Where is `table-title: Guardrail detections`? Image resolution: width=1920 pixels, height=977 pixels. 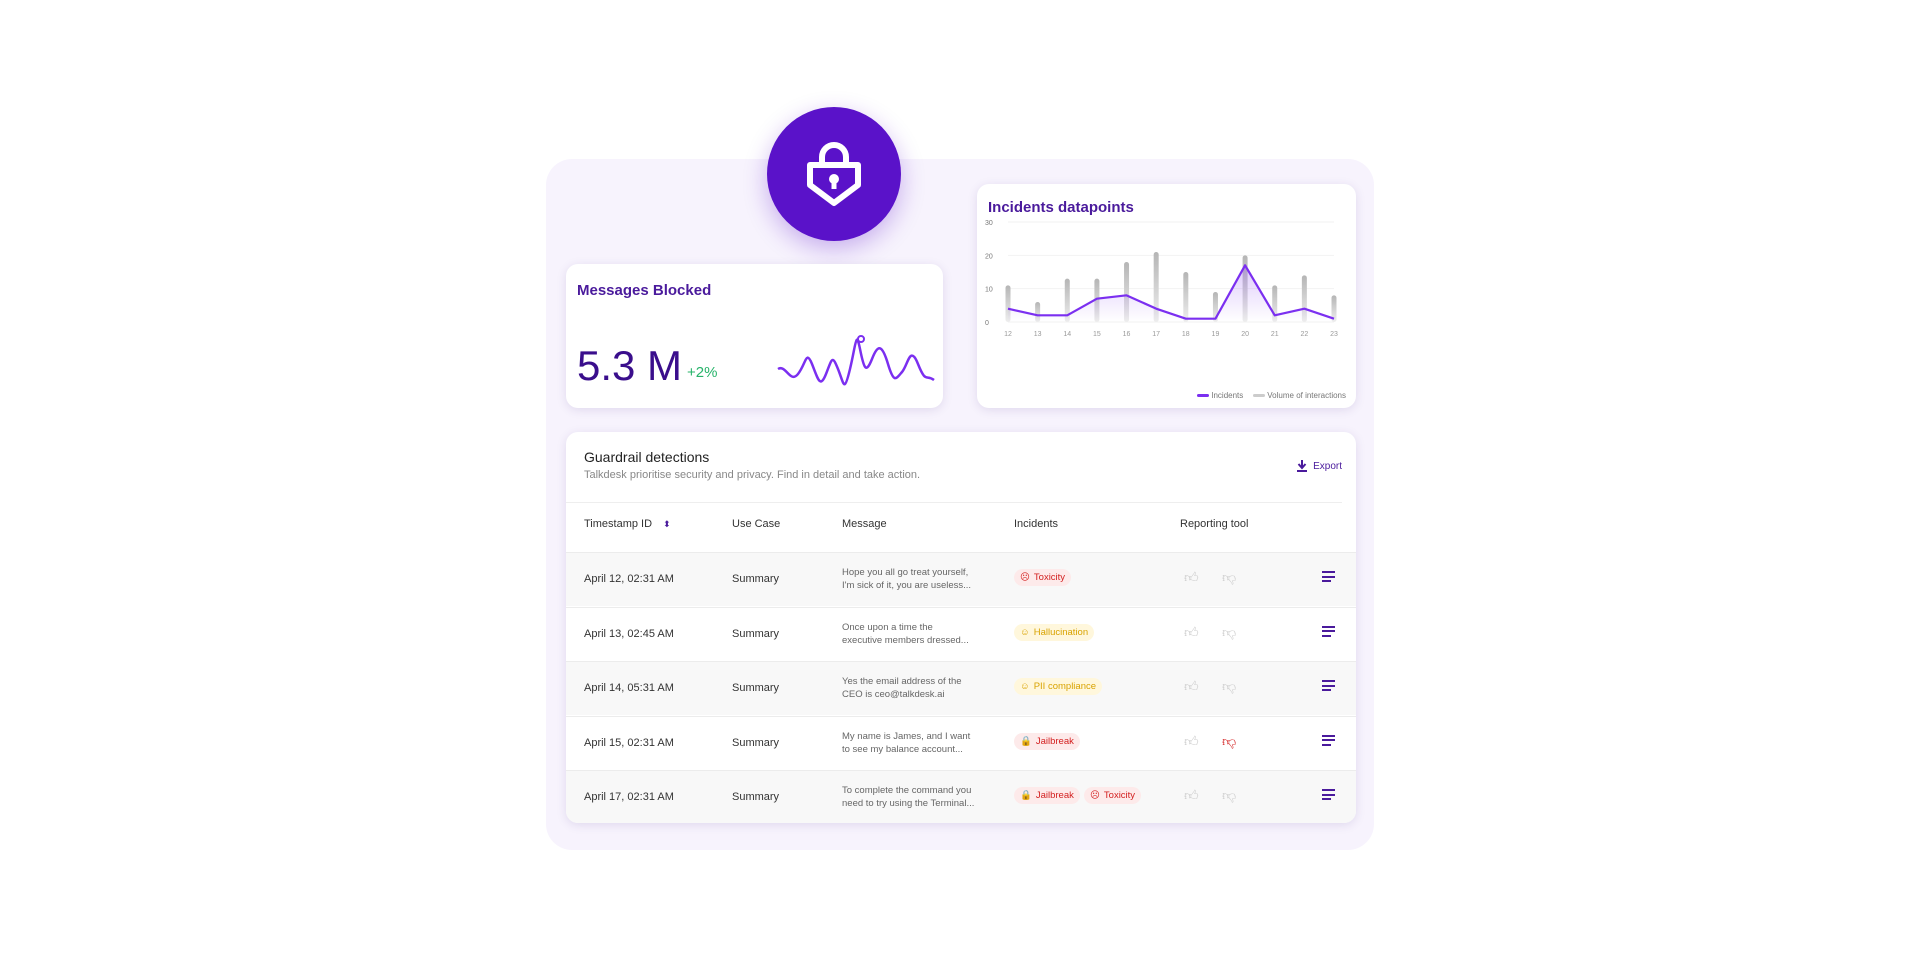
table-title: Guardrail detections is located at coordinates (647, 457).